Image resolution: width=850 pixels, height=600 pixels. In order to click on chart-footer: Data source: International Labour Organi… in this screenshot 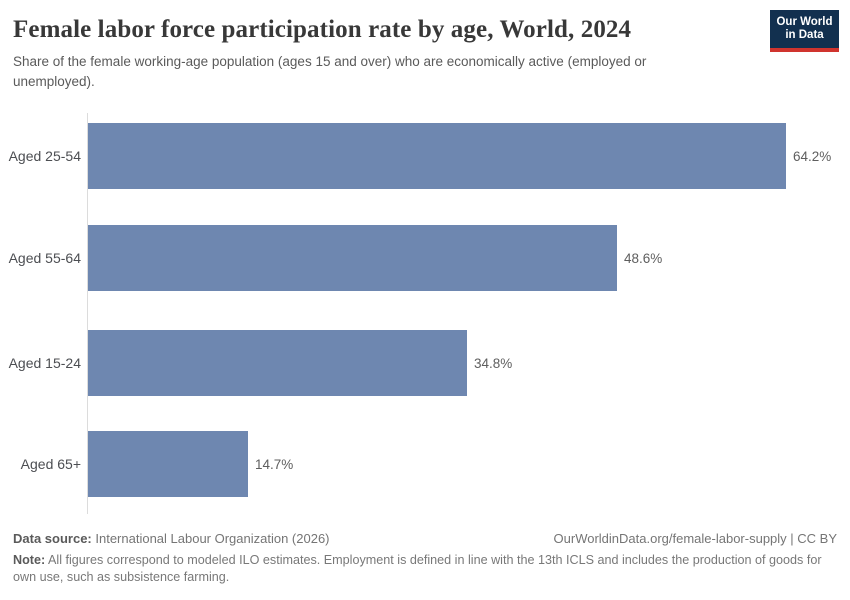, I will do `click(425, 558)`.